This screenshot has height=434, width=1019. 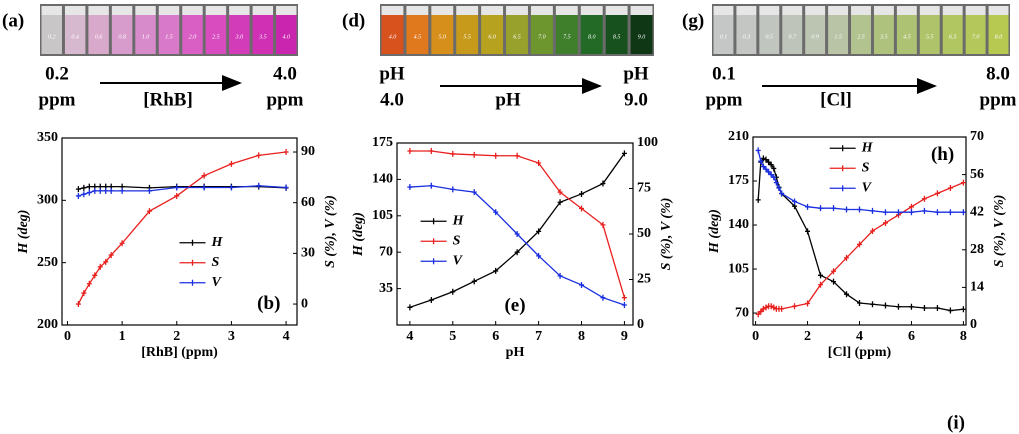 I want to click on vial-label: 6.0, so click(x=492, y=37).